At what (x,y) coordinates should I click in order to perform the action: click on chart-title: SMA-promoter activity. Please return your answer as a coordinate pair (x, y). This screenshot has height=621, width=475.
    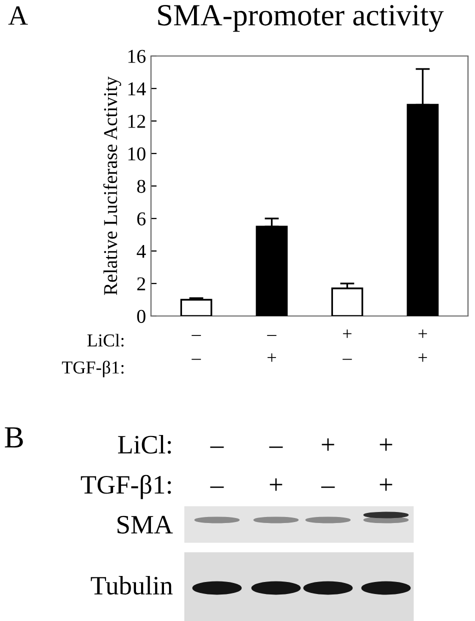
    Looking at the image, I should click on (301, 18).